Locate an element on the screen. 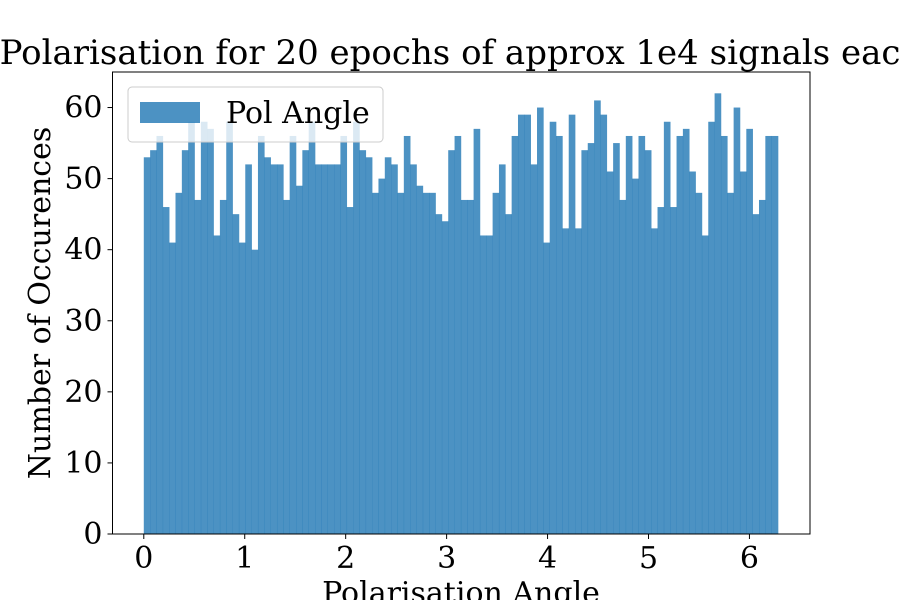 This screenshot has height=600, width=900. x-axis-ticks: 0 1 2 3 4 5 6 is located at coordinates (446, 555).